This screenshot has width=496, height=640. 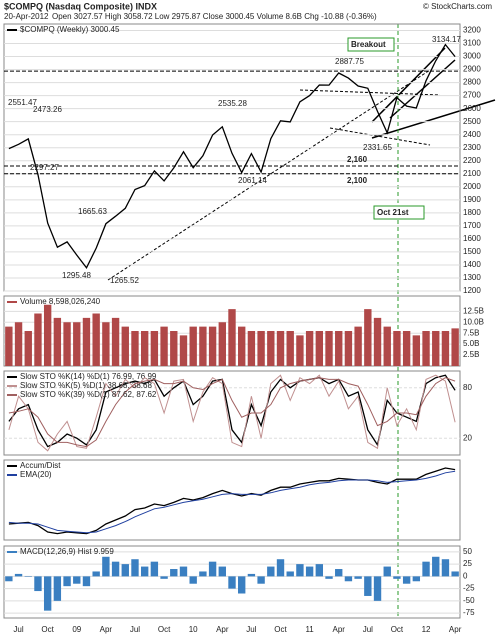 What do you see at coordinates (67, 551) in the screenshot?
I see `legend-label: MACD(12,26,9) Hist 9.959` at bounding box center [67, 551].